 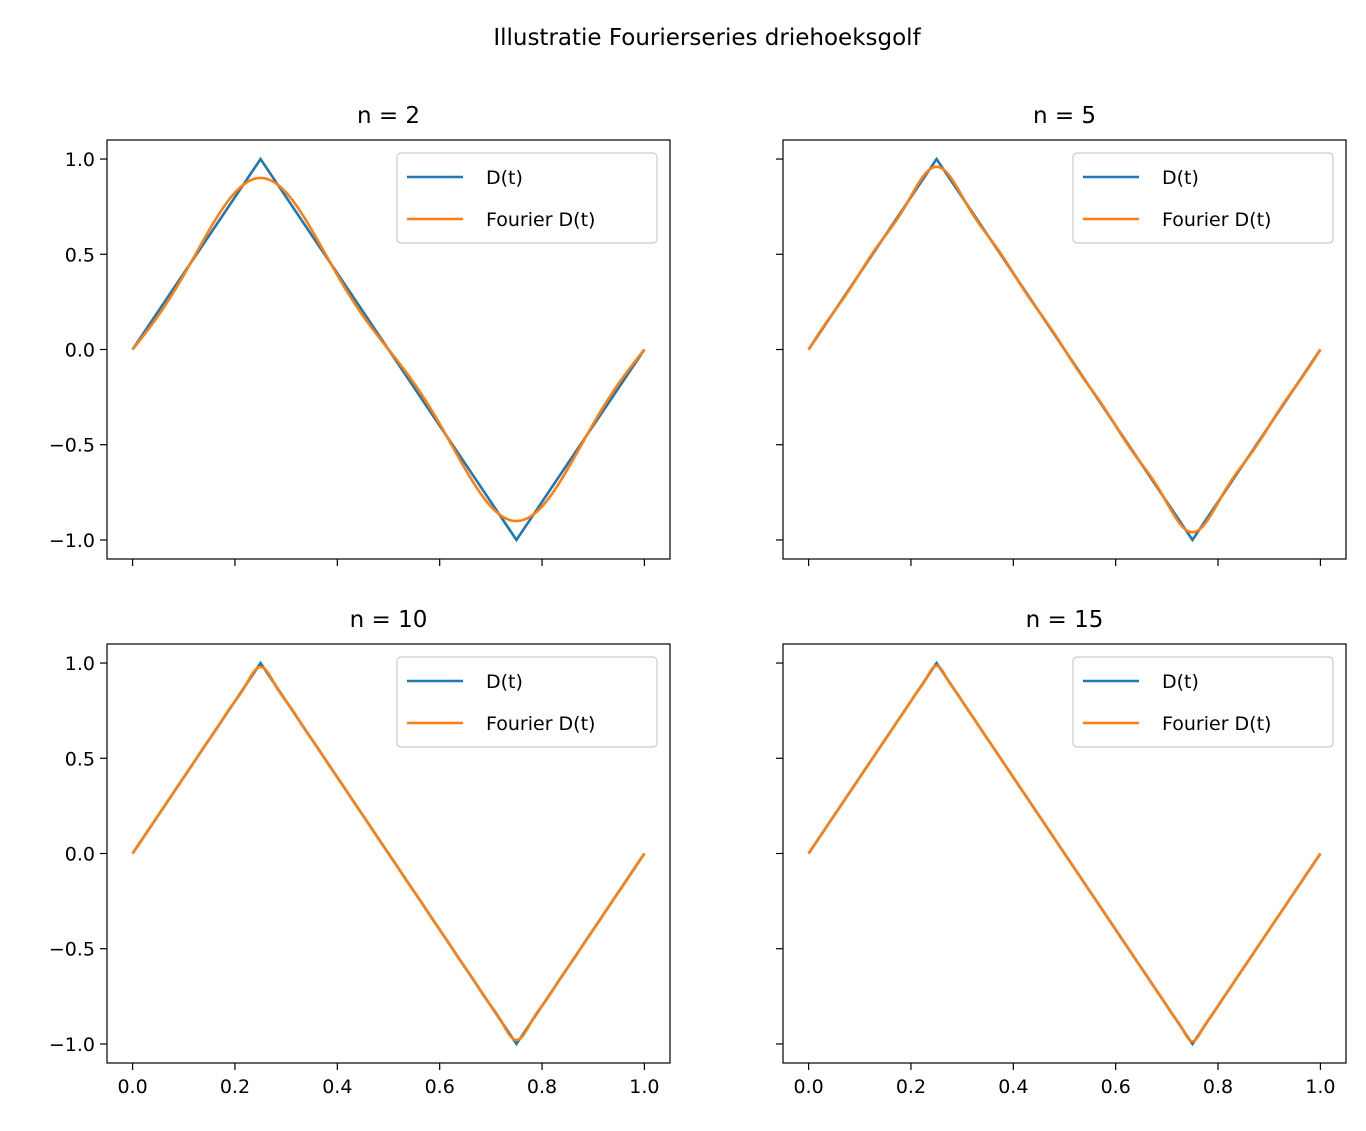 What do you see at coordinates (707, 38) in the screenshot?
I see `figure-title: Illustratie Fourierseries driehoeksgolf` at bounding box center [707, 38].